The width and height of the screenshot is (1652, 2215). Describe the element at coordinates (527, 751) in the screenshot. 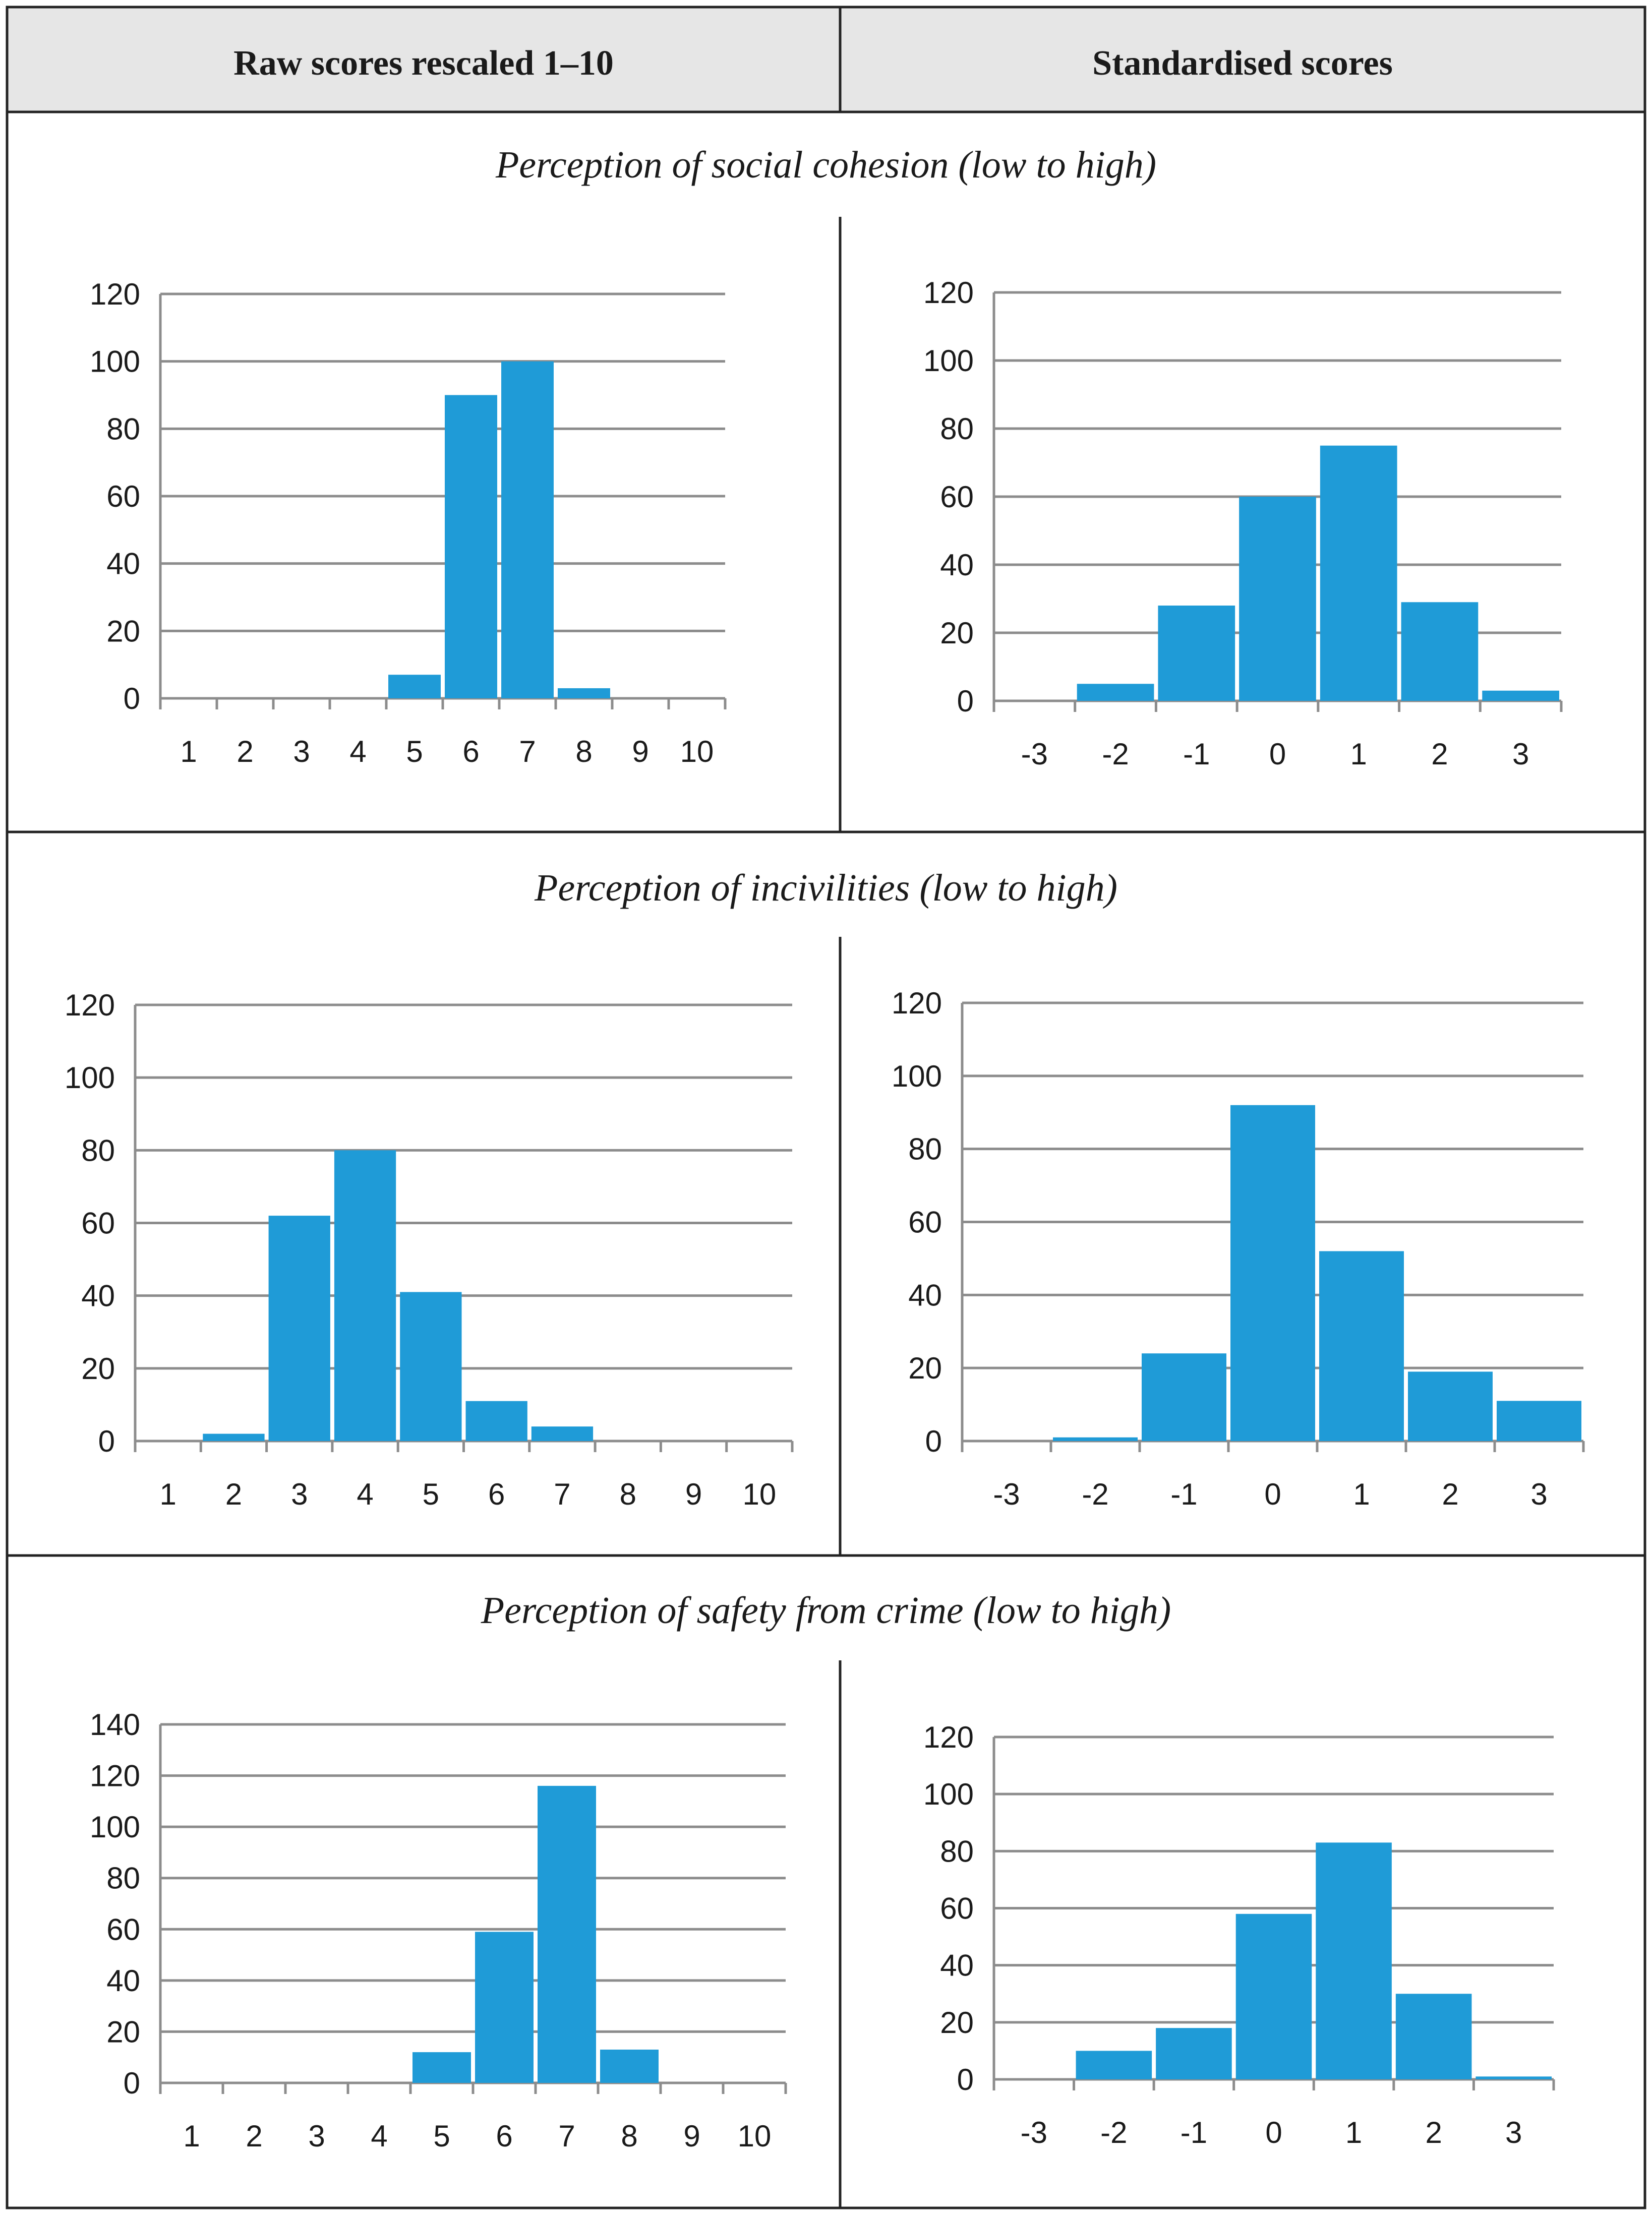

I see `x-tick-label: 7` at that location.